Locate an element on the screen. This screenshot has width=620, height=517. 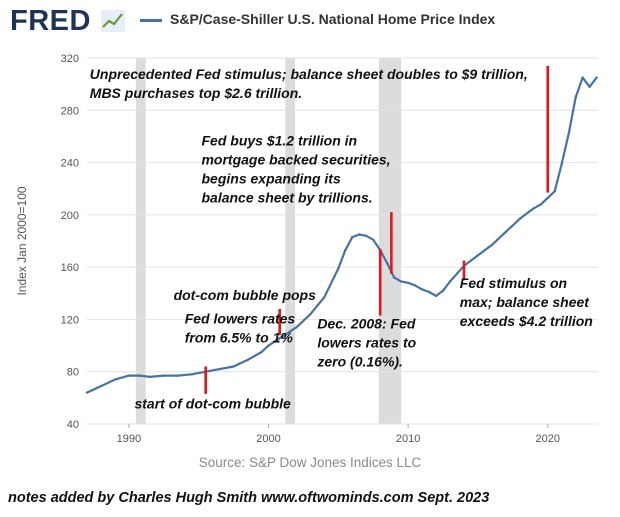
annotation-line: Fed buys $1.2 trillion in is located at coordinates (279, 141).